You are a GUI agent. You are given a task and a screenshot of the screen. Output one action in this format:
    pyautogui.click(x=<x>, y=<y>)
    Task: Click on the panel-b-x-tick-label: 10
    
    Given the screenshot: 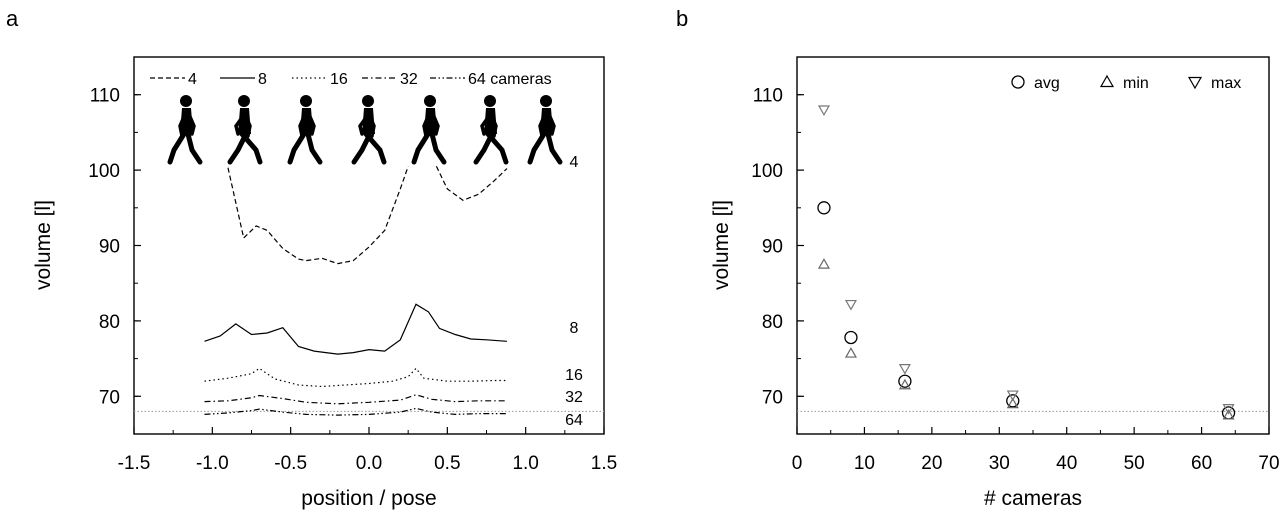 What is the action you would take?
    pyautogui.click(x=864, y=463)
    